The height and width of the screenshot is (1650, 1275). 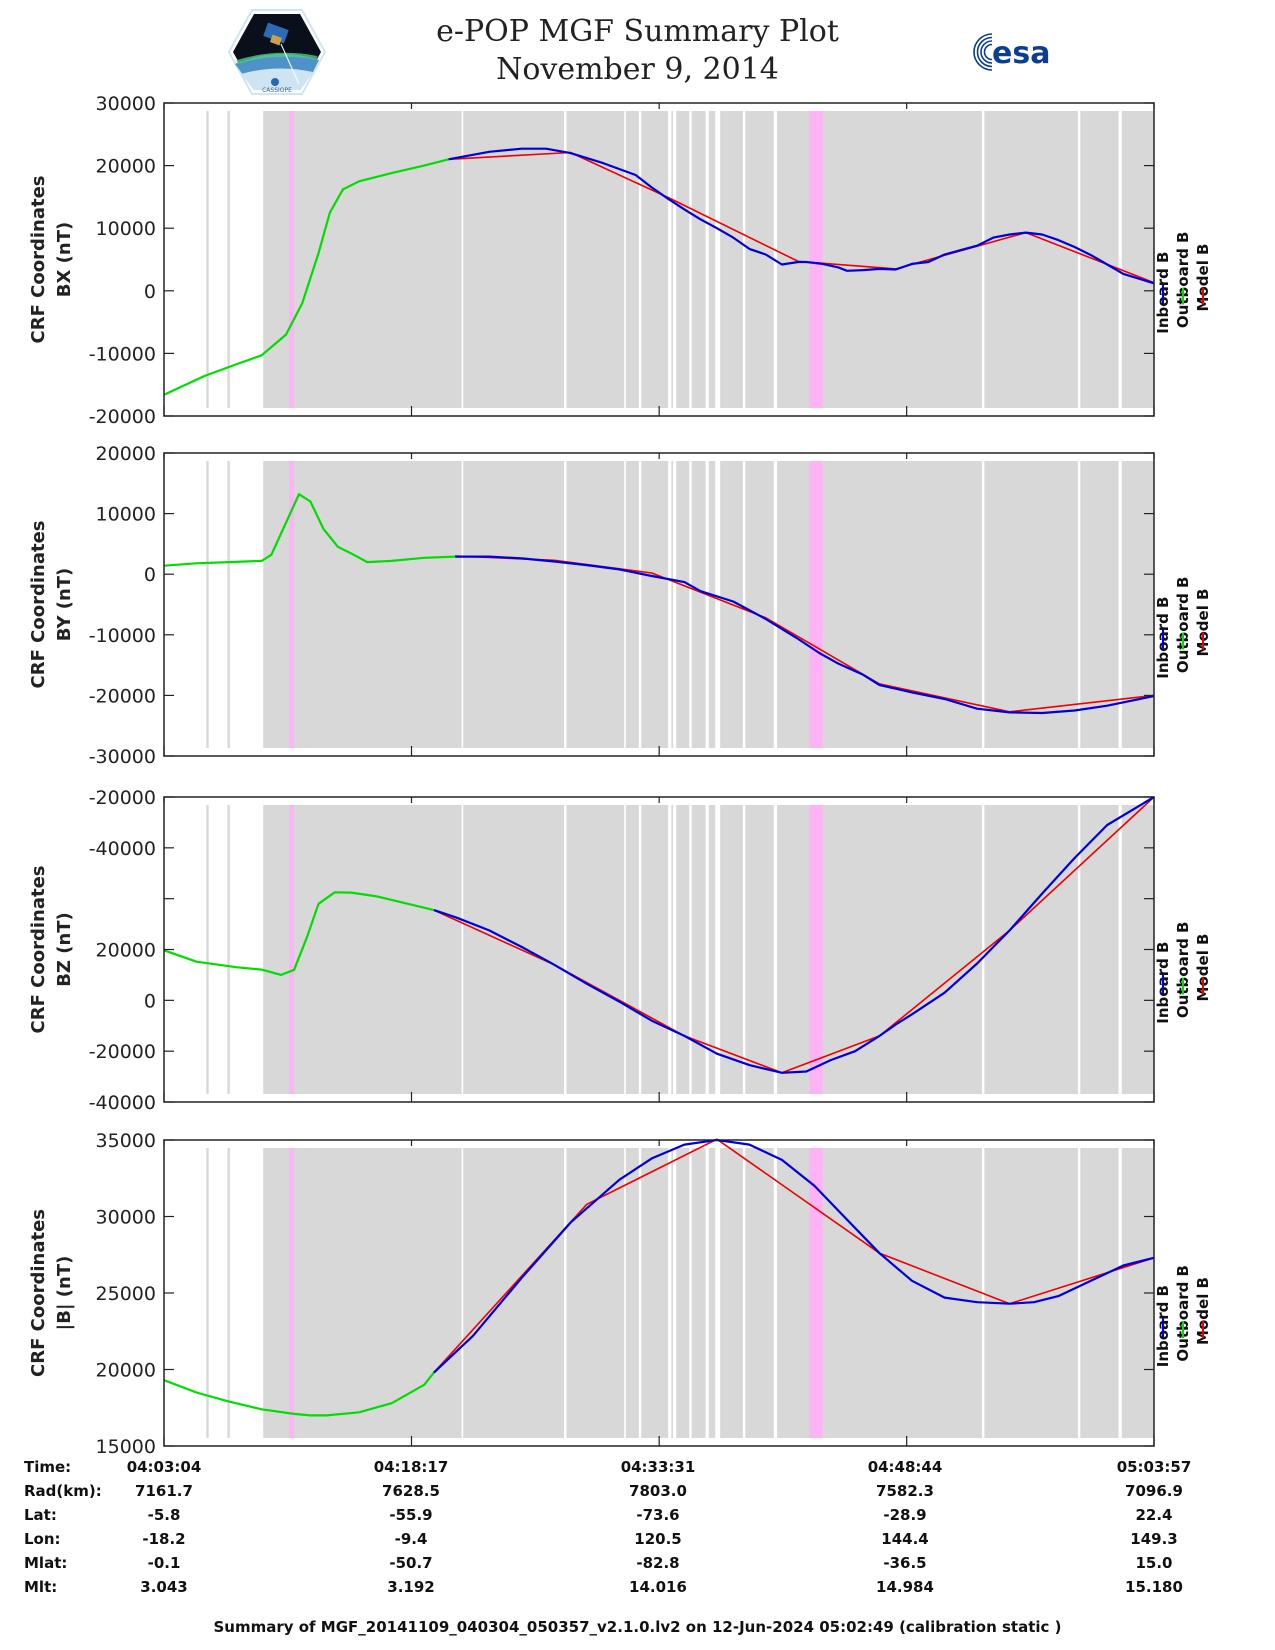 I want to click on y-tick-label: 30000, so click(x=126, y=104).